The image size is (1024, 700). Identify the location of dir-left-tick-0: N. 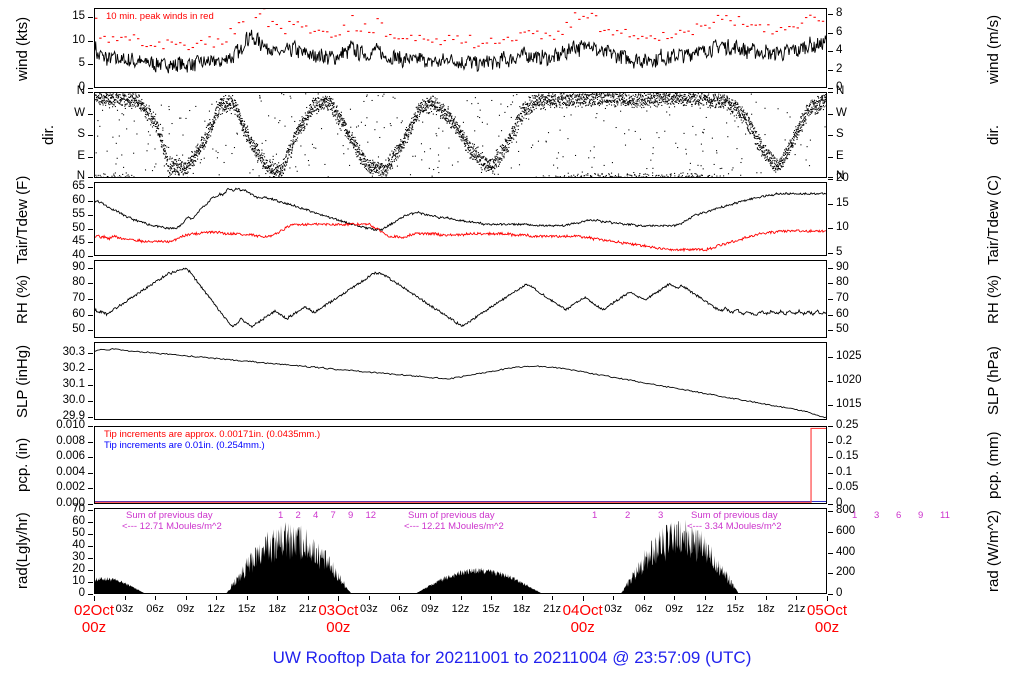
(80, 91).